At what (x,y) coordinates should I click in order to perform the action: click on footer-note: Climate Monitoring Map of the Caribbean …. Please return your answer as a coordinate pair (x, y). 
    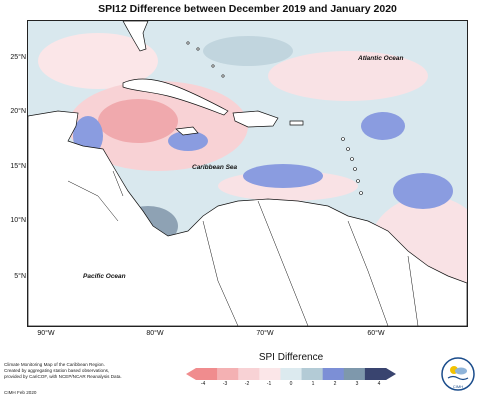
    Looking at the image, I should click on (79, 371).